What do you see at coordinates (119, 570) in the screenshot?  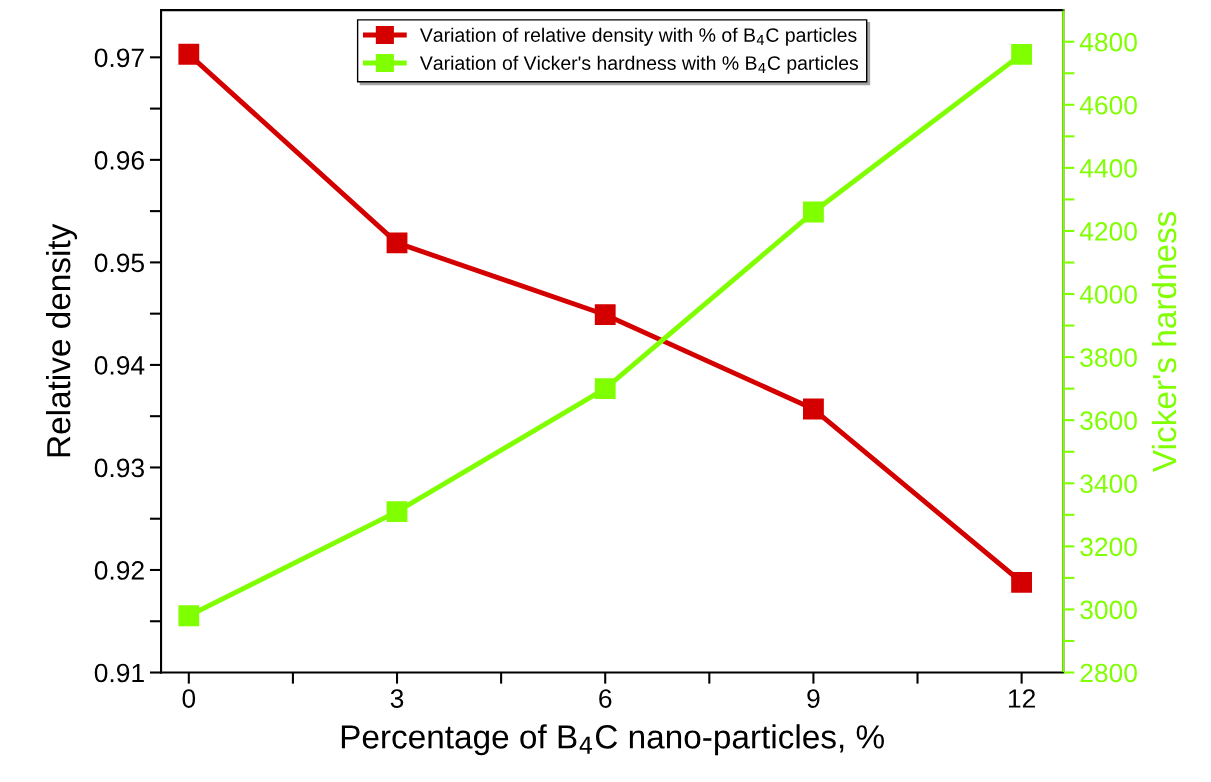 I see `y-tick-label: 0.92` at bounding box center [119, 570].